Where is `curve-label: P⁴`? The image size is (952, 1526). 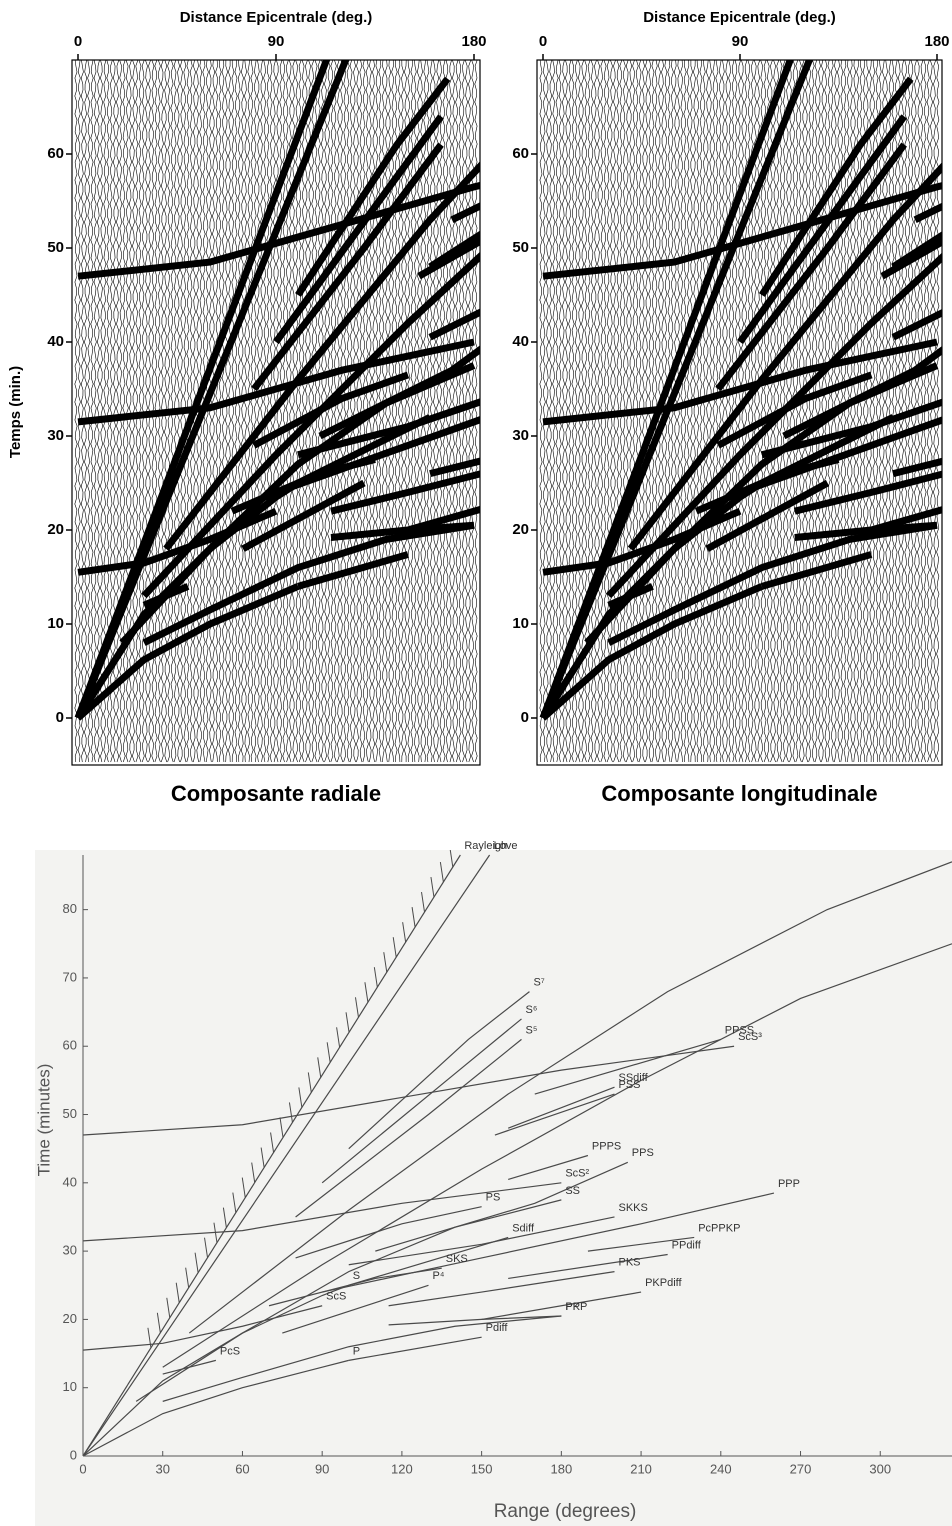 curve-label: P⁴ is located at coordinates (438, 1276).